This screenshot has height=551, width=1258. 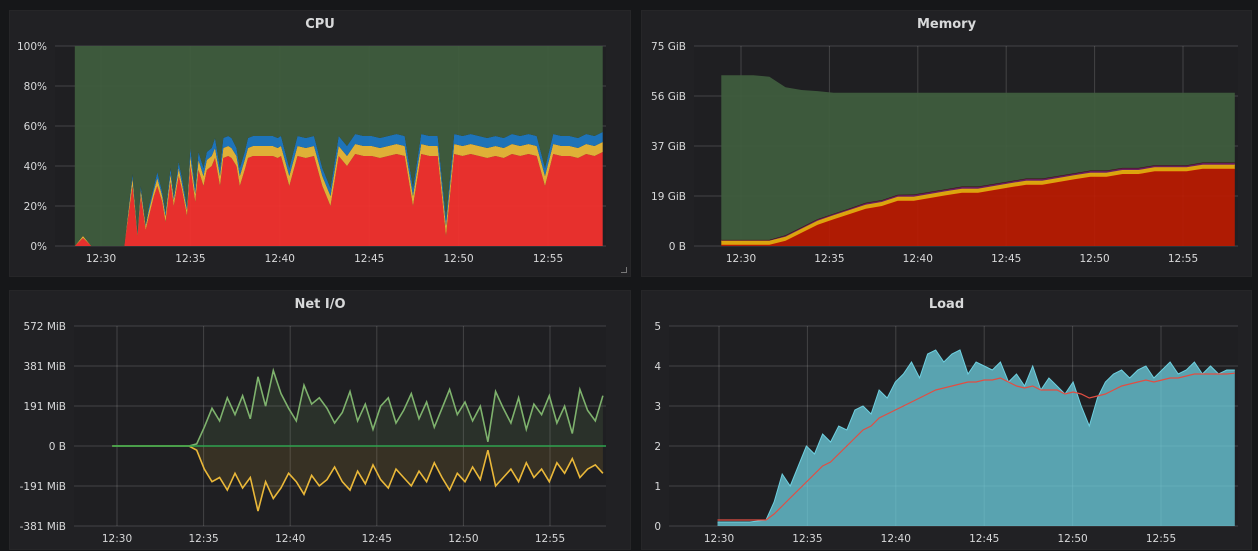 What do you see at coordinates (550, 539) in the screenshot?
I see `netio-x-tick-label: 12:55` at bounding box center [550, 539].